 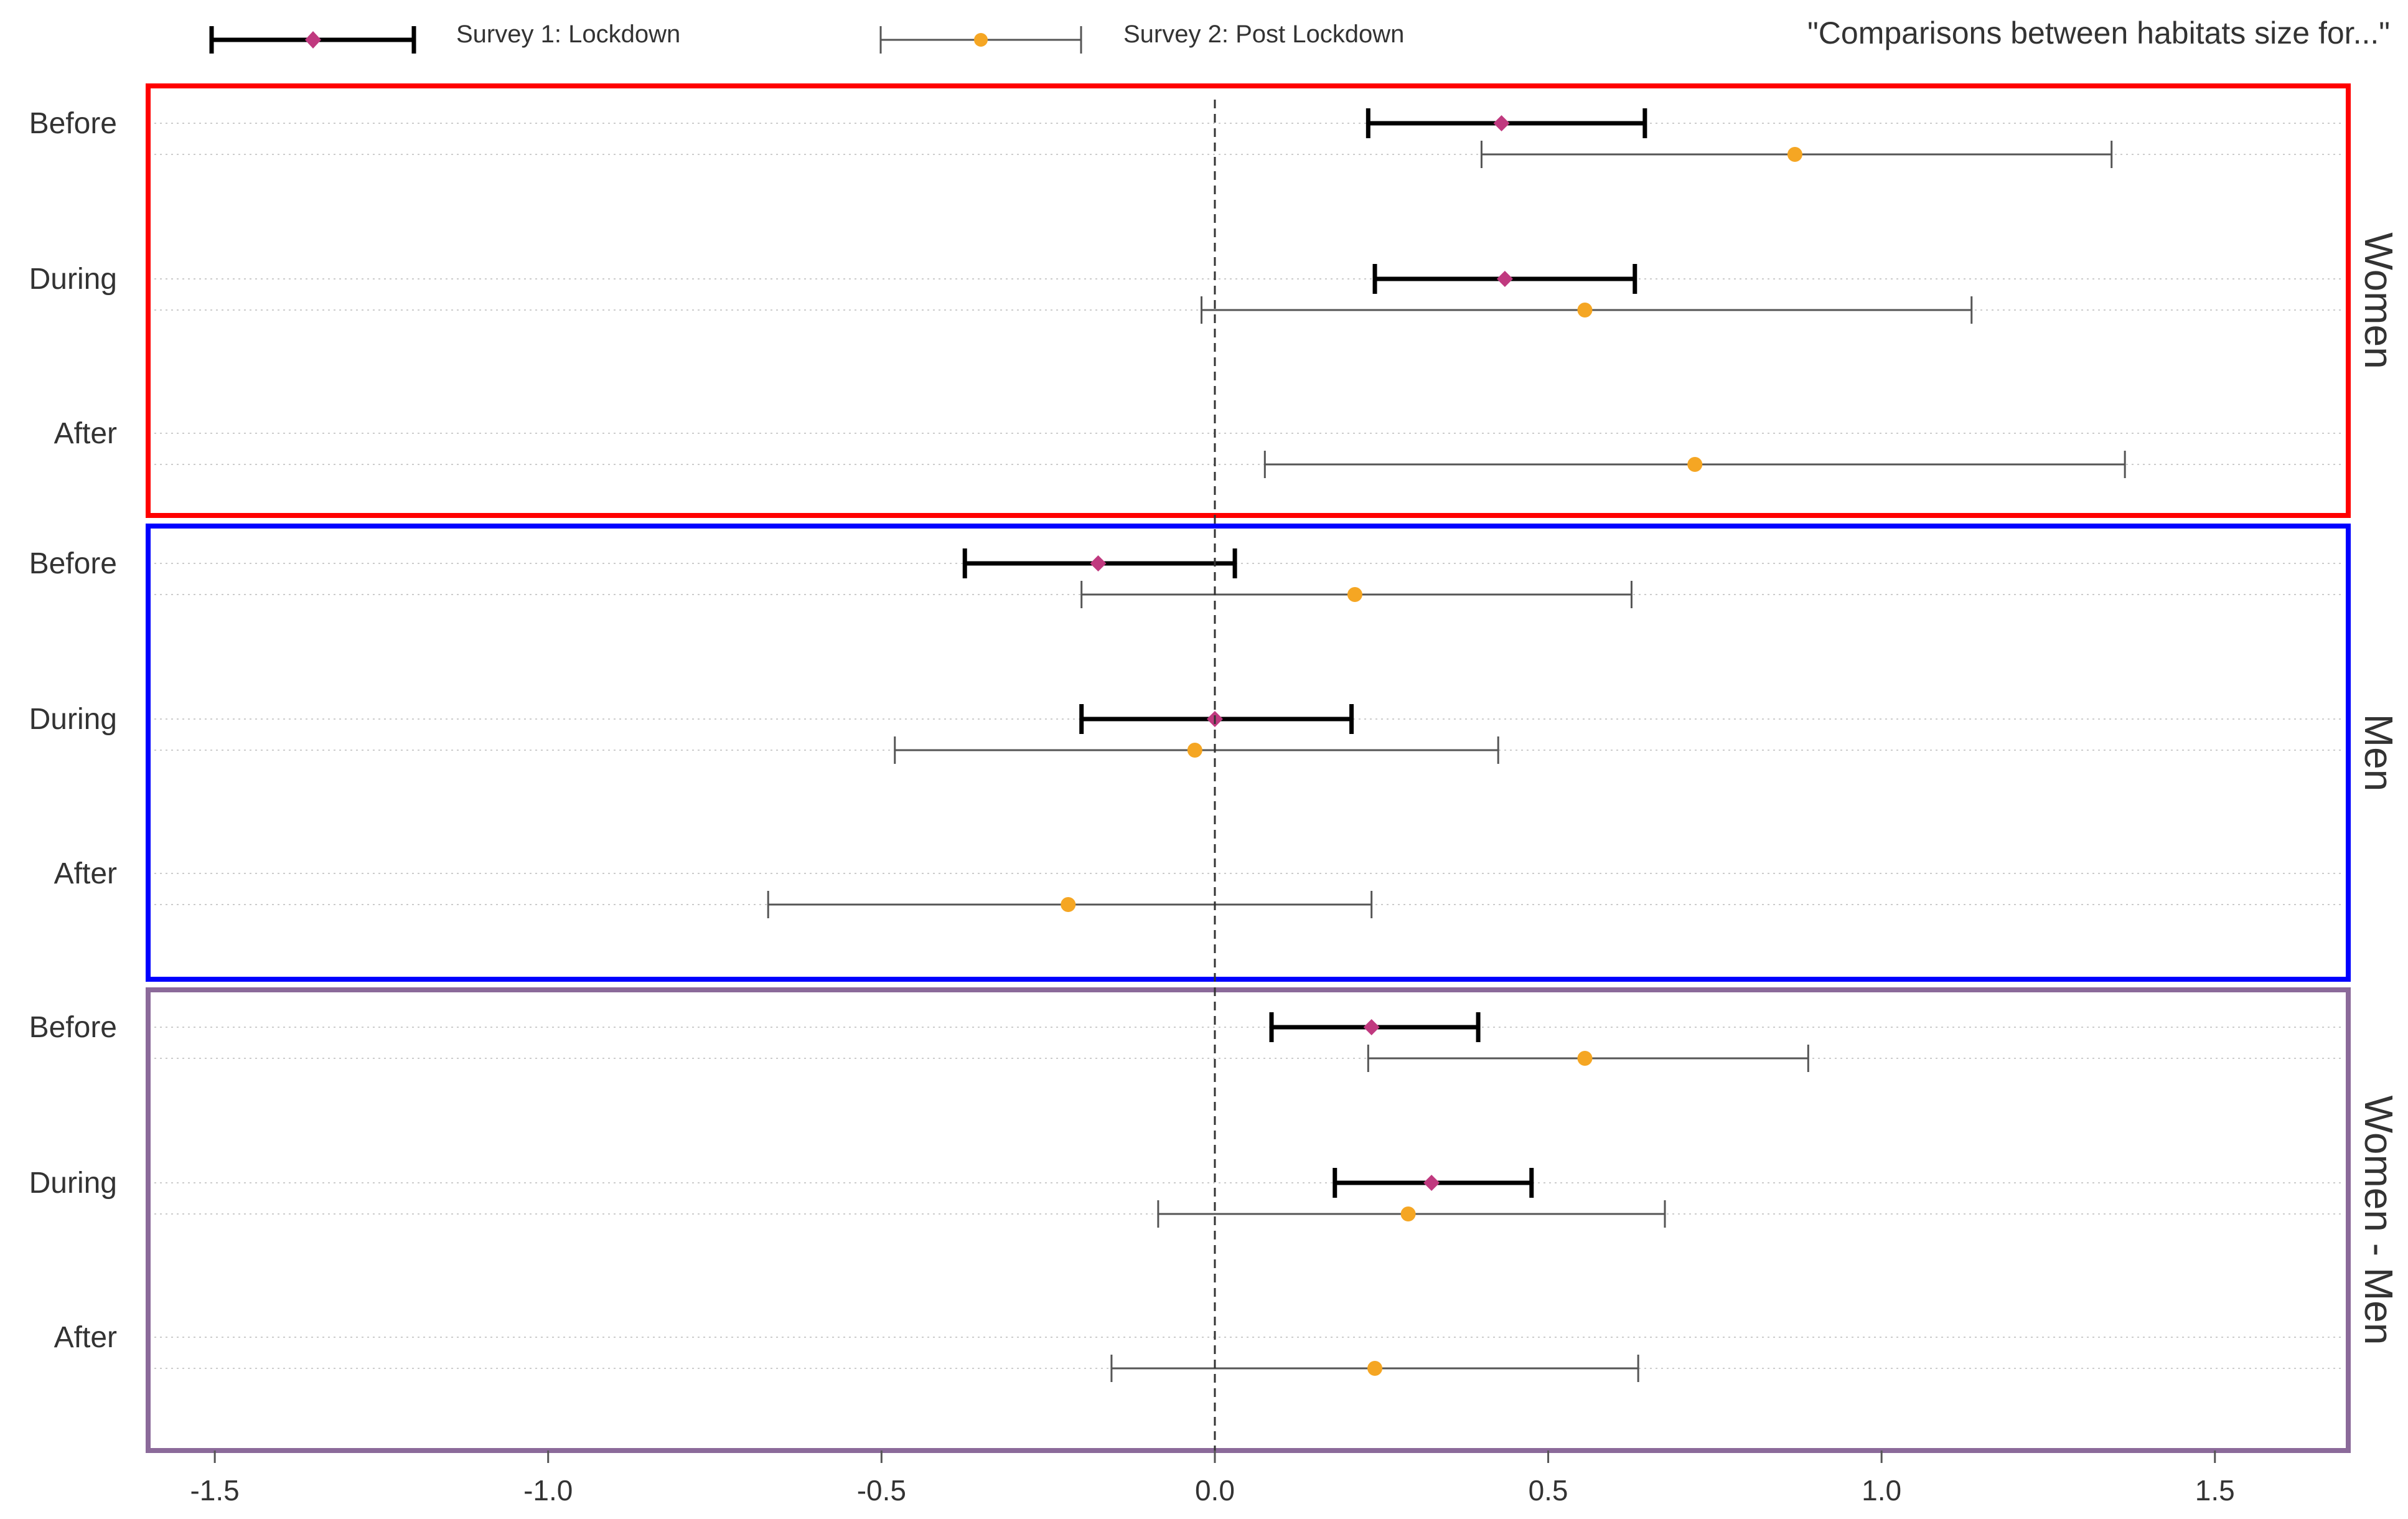 What do you see at coordinates (881, 1490) in the screenshot?
I see `x-tick-label: -0.5` at bounding box center [881, 1490].